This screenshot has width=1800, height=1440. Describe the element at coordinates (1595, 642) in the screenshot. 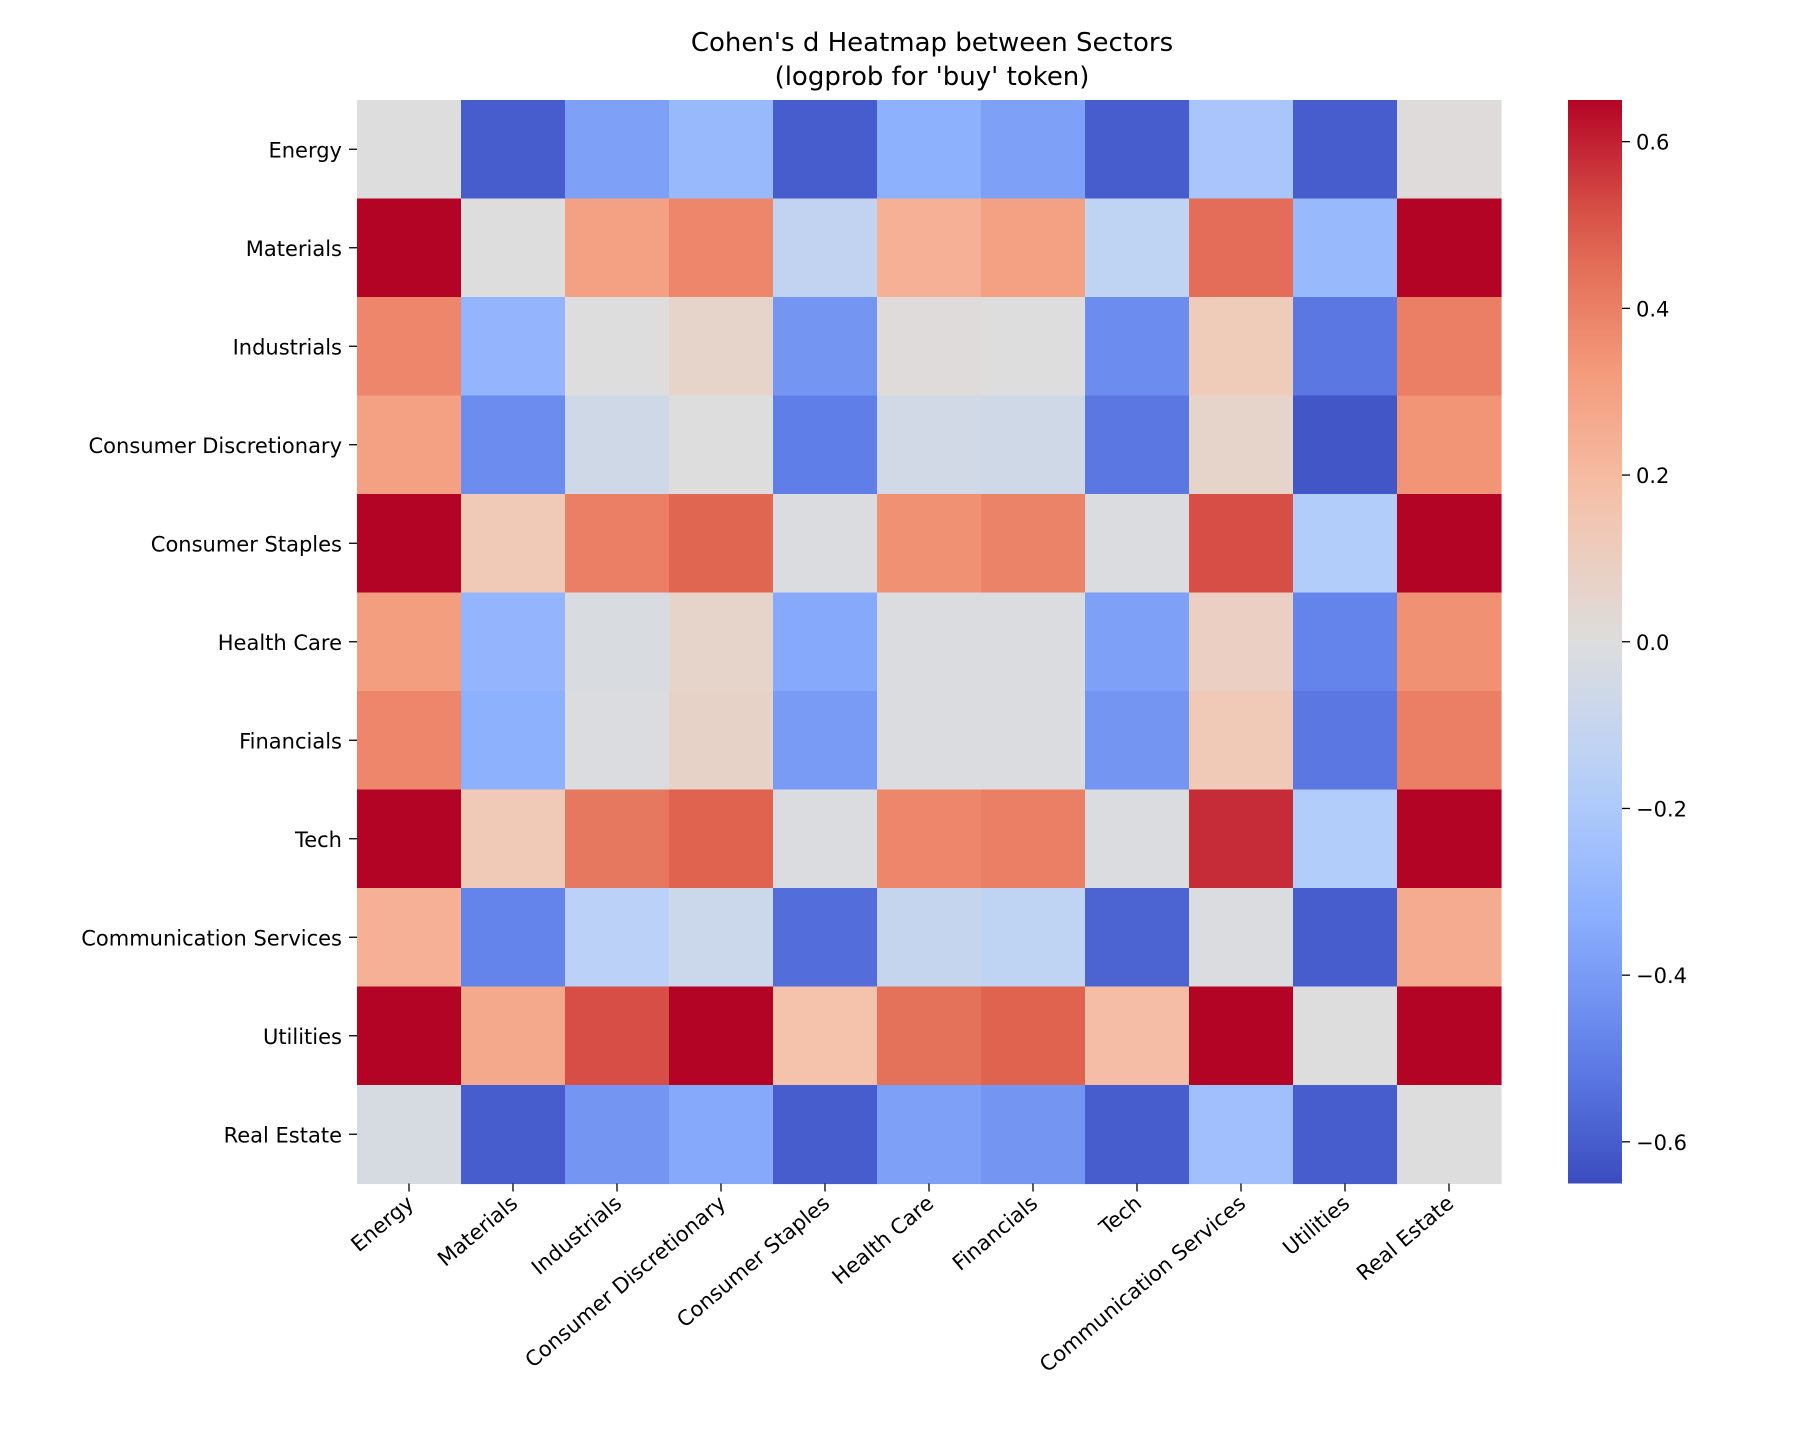

I see `colorbar-gradient` at that location.